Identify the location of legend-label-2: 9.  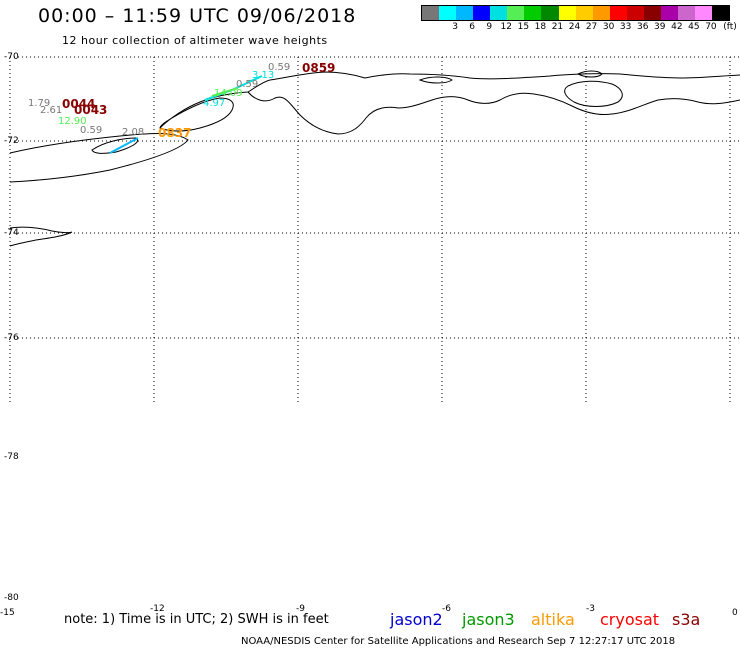
(489, 27).